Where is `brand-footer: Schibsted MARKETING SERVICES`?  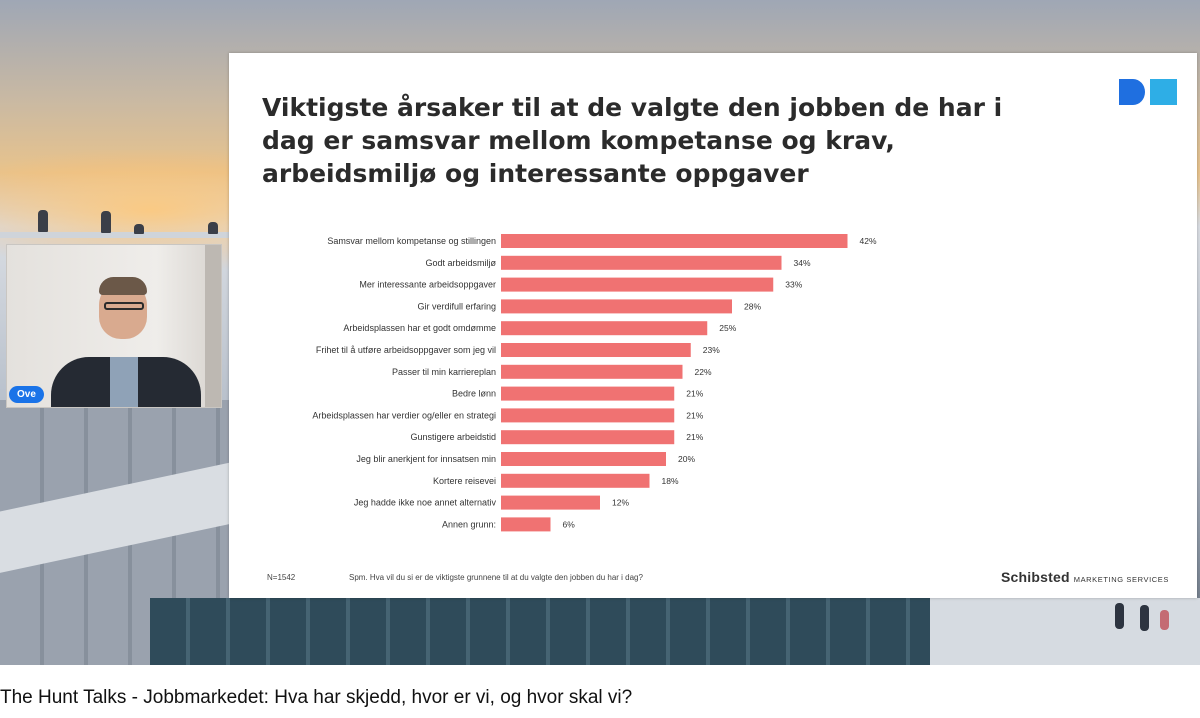
brand-footer: Schibsted MARKETING SERVICES is located at coordinates (1085, 577).